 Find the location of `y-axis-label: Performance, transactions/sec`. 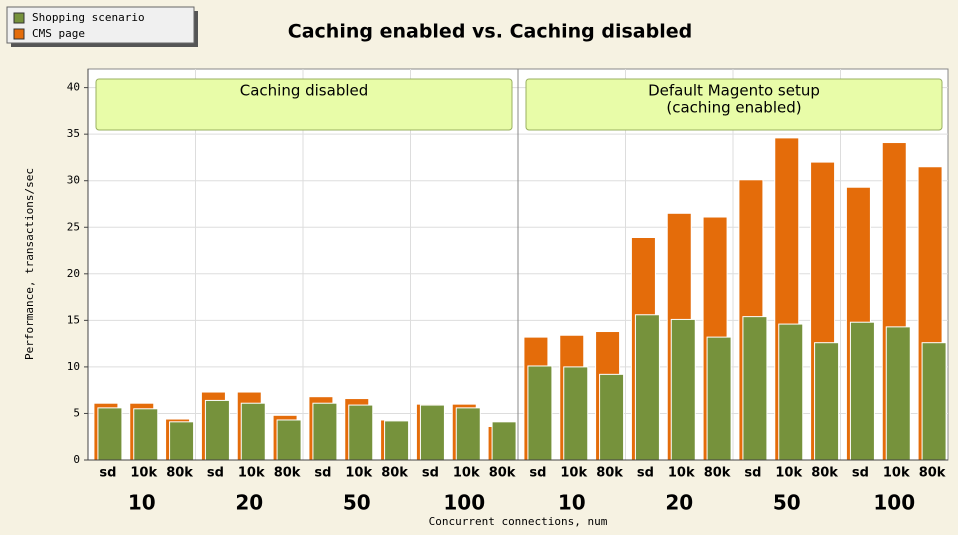

y-axis-label: Performance, transactions/sec is located at coordinates (29, 264).